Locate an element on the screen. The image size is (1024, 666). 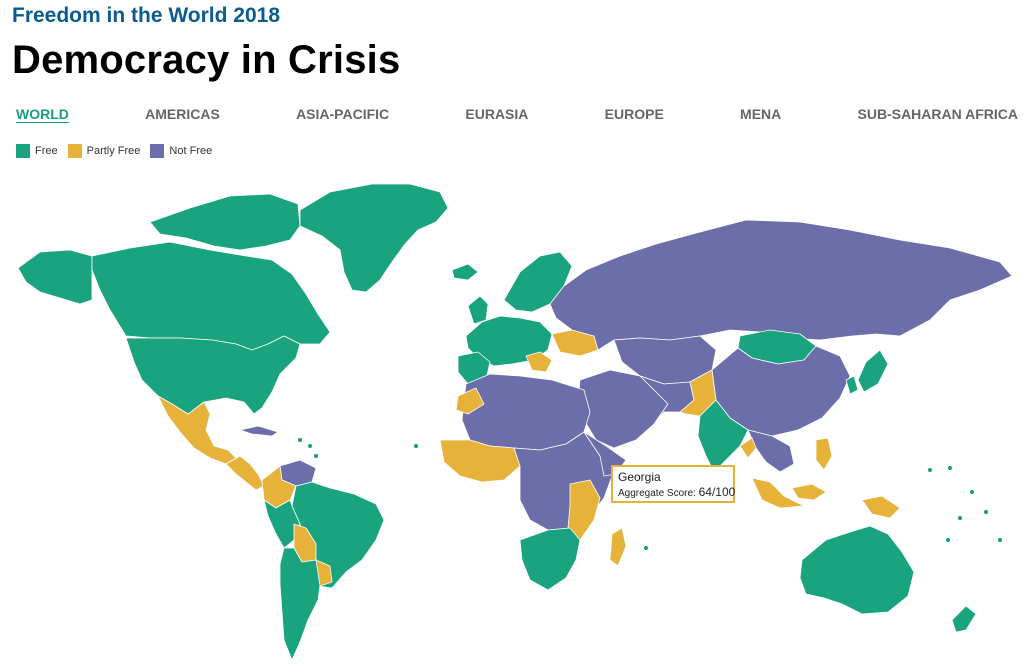
region-bangladesh is located at coordinates (748, 448).